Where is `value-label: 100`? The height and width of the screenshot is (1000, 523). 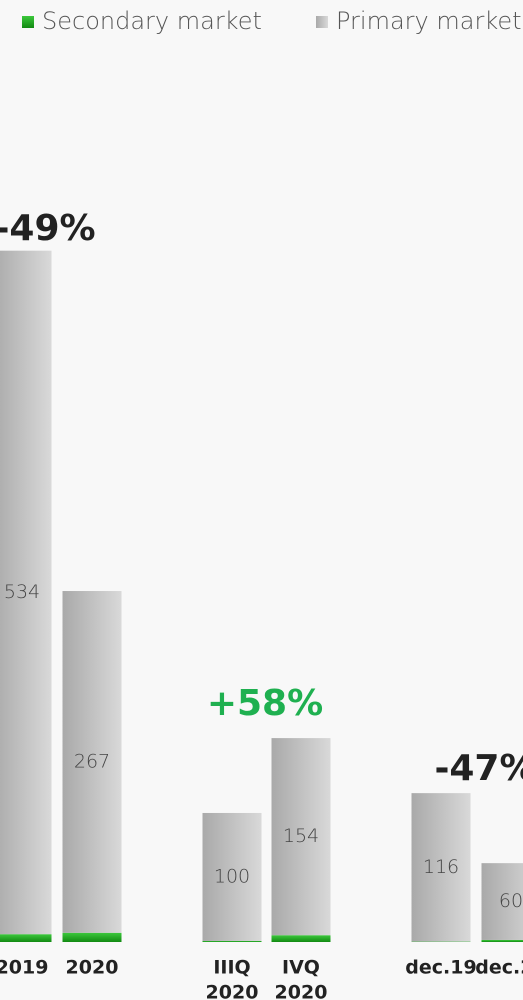
value-label: 100 is located at coordinates (232, 876).